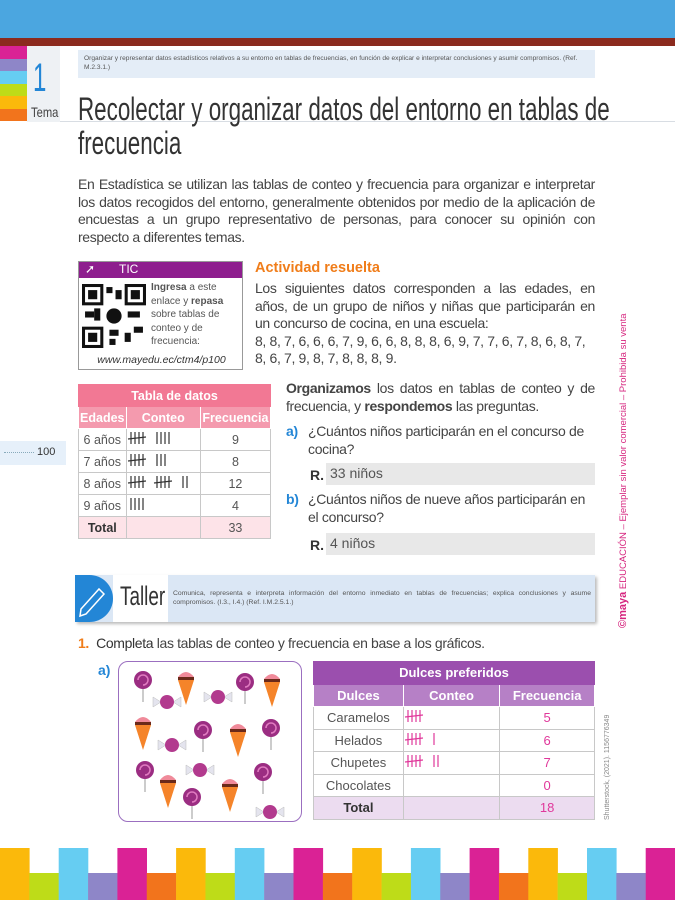 Image resolution: width=675 pixels, height=900 pixels. What do you see at coordinates (160, 270) in the screenshot?
I see `tic-header: ➚ TIC` at bounding box center [160, 270].